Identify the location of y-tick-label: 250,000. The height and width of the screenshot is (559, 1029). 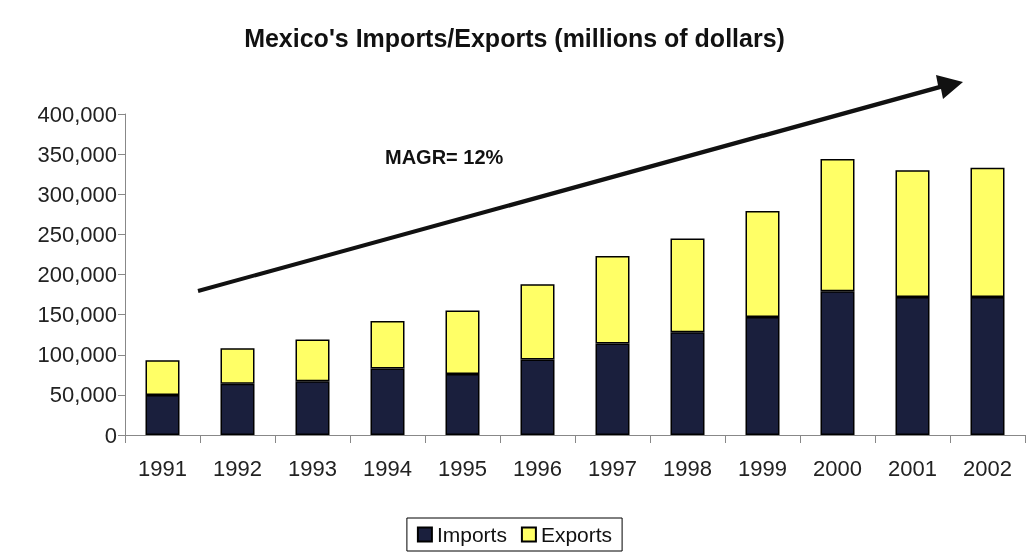
(77, 234).